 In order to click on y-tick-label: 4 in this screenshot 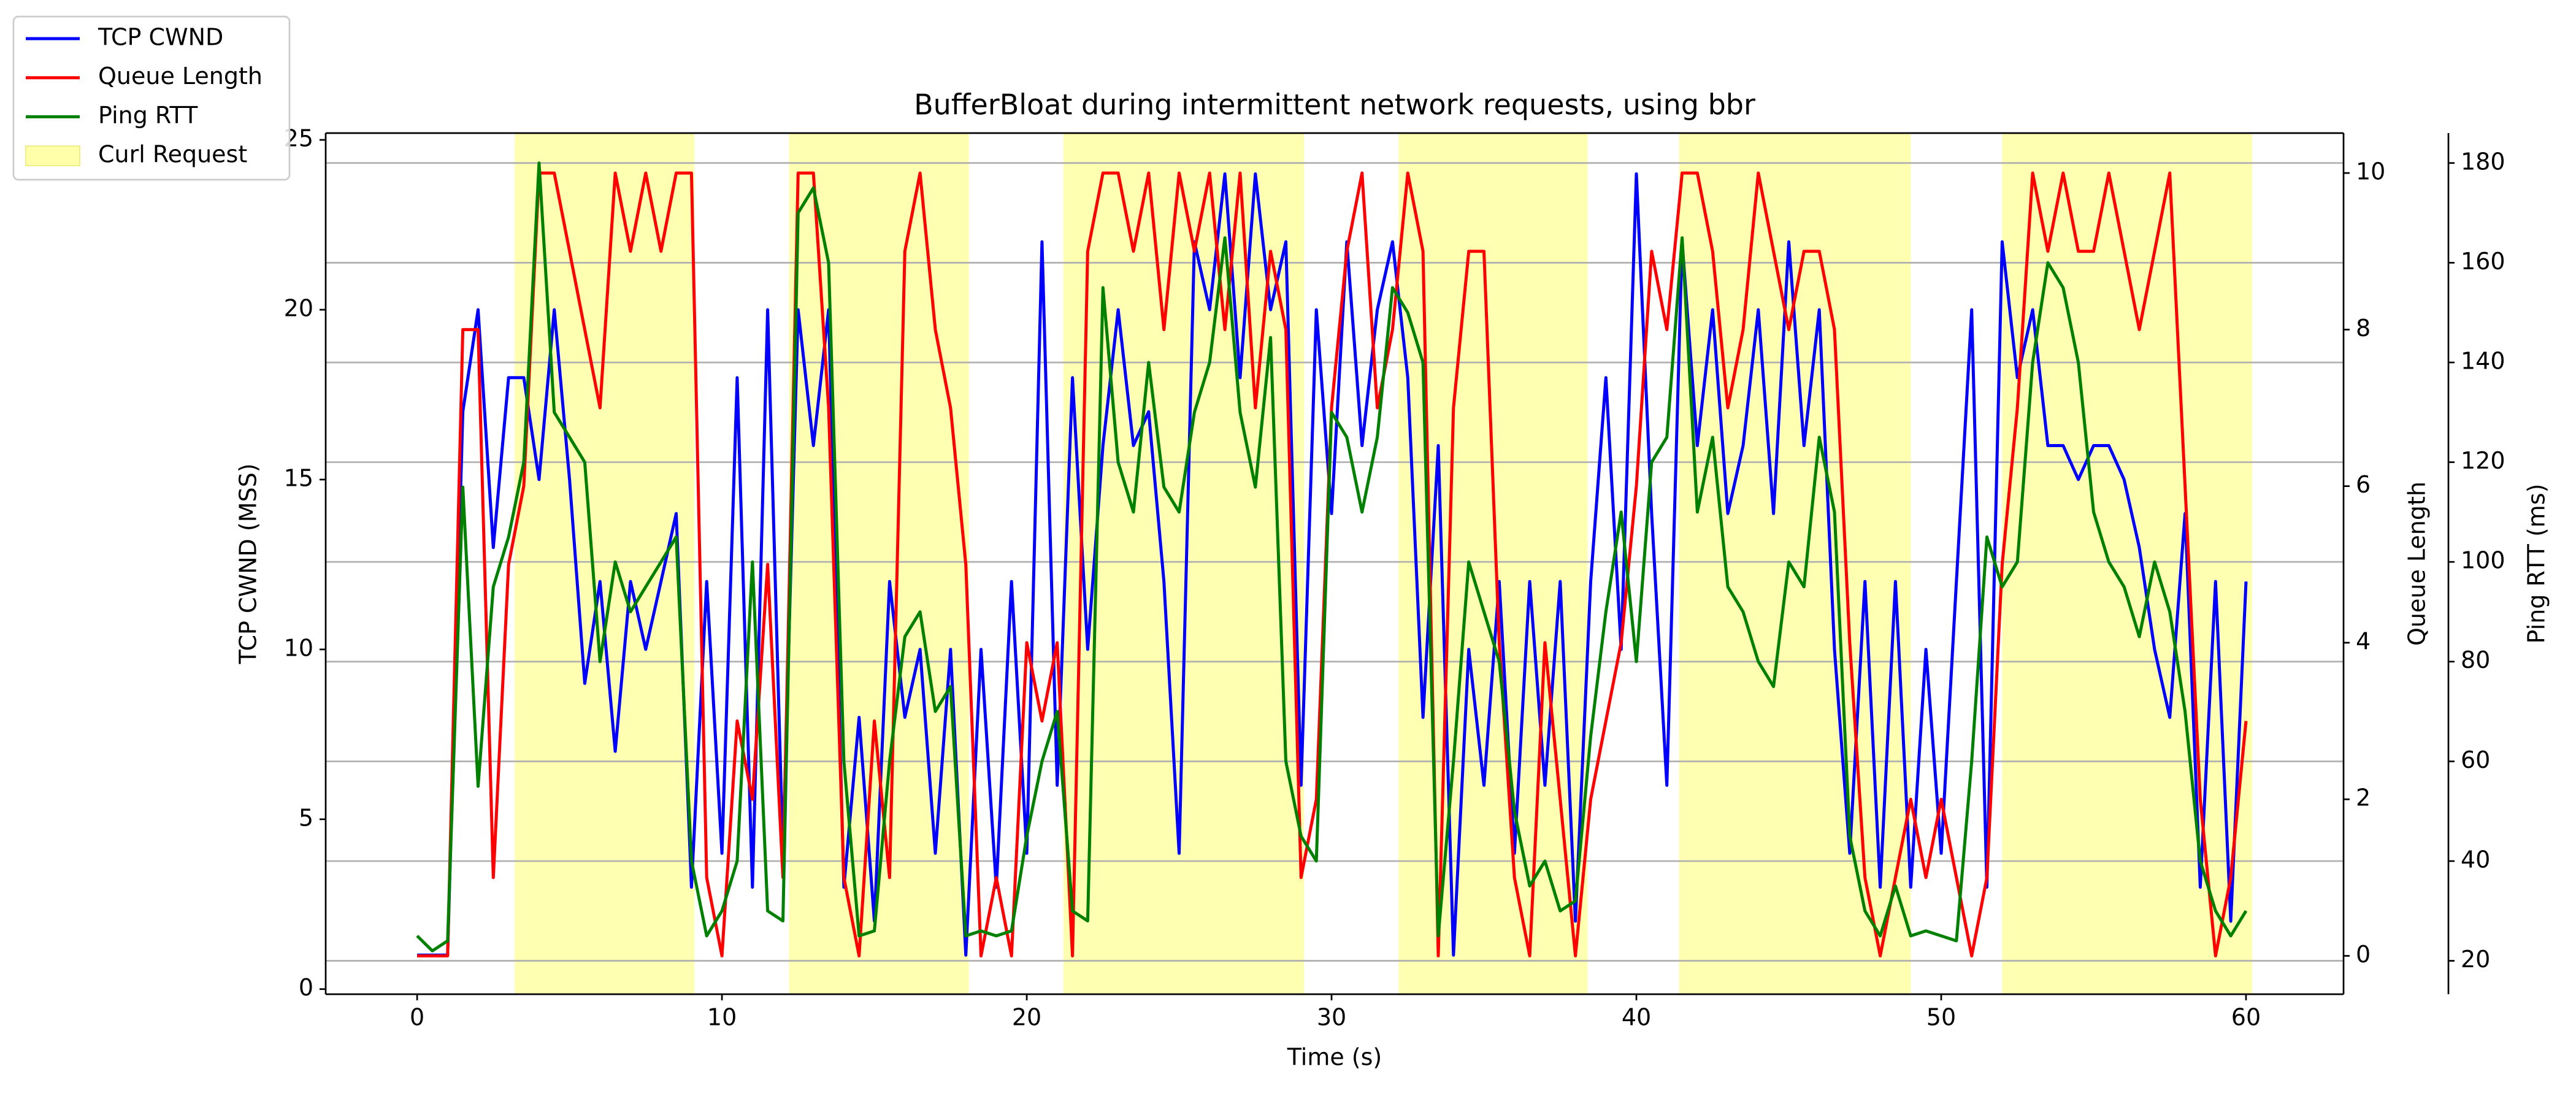, I will do `click(2363, 640)`.